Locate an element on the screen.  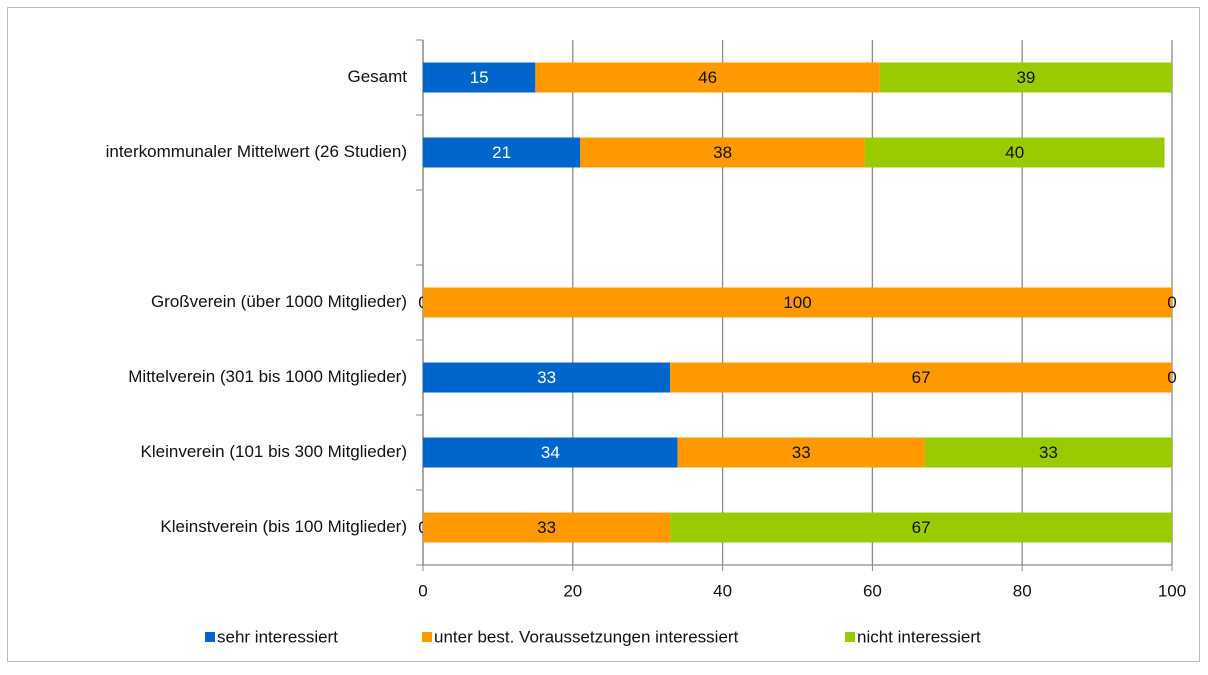
x-tick-label: 100 is located at coordinates (1172, 590).